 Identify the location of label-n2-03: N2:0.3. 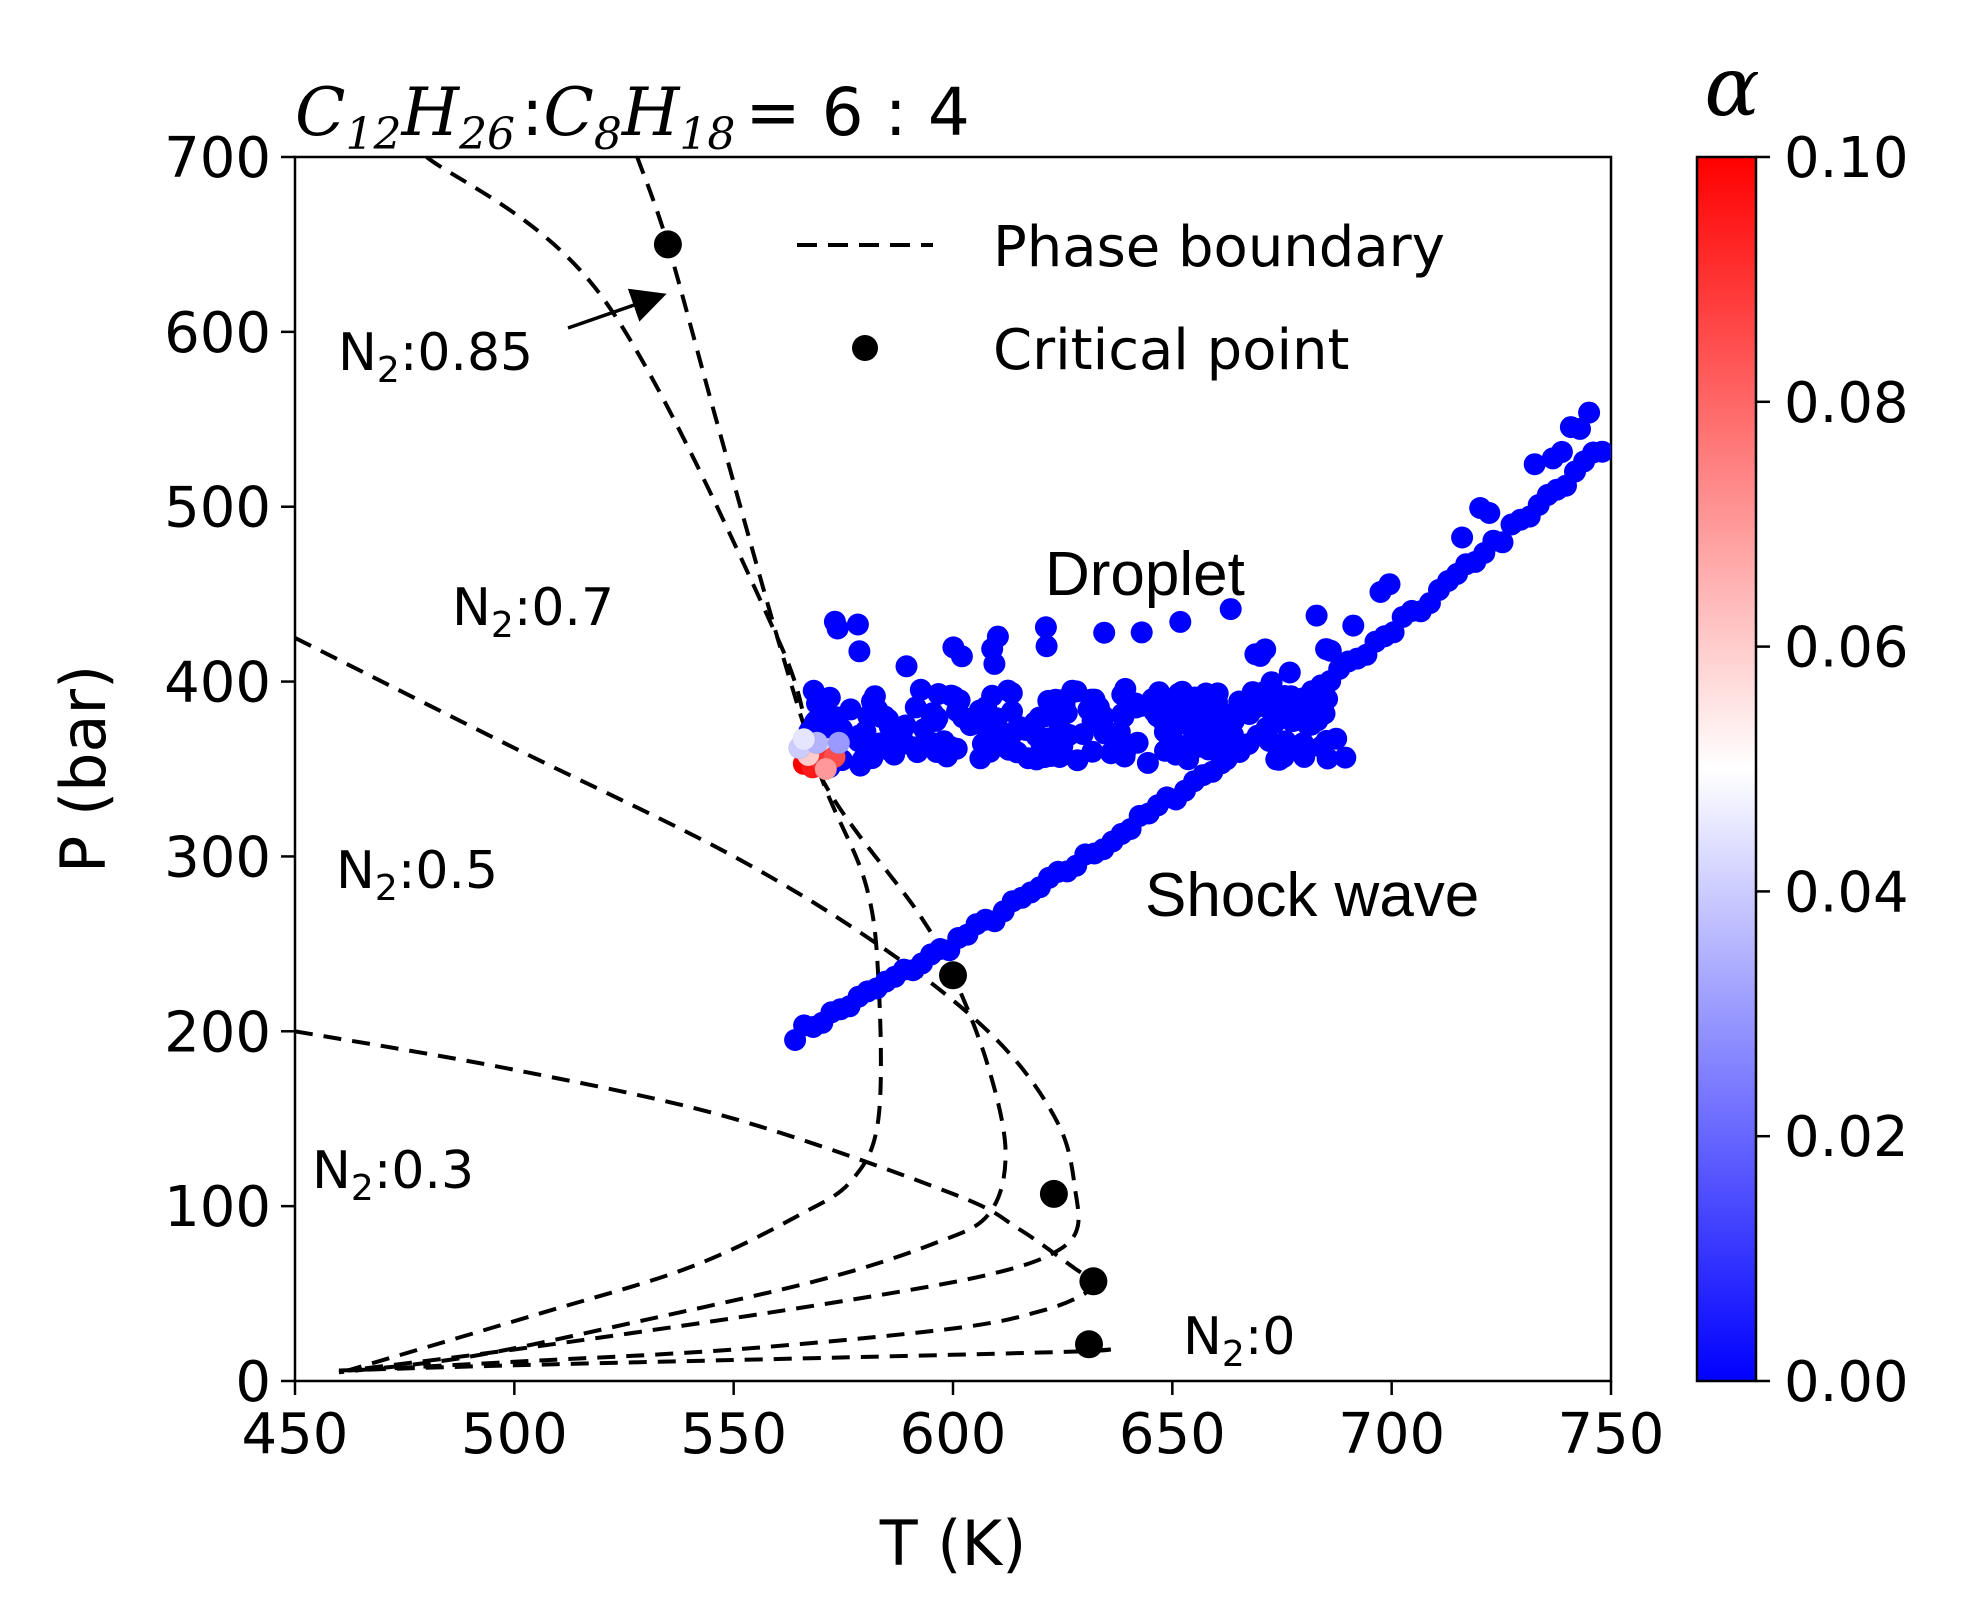
(393, 1175).